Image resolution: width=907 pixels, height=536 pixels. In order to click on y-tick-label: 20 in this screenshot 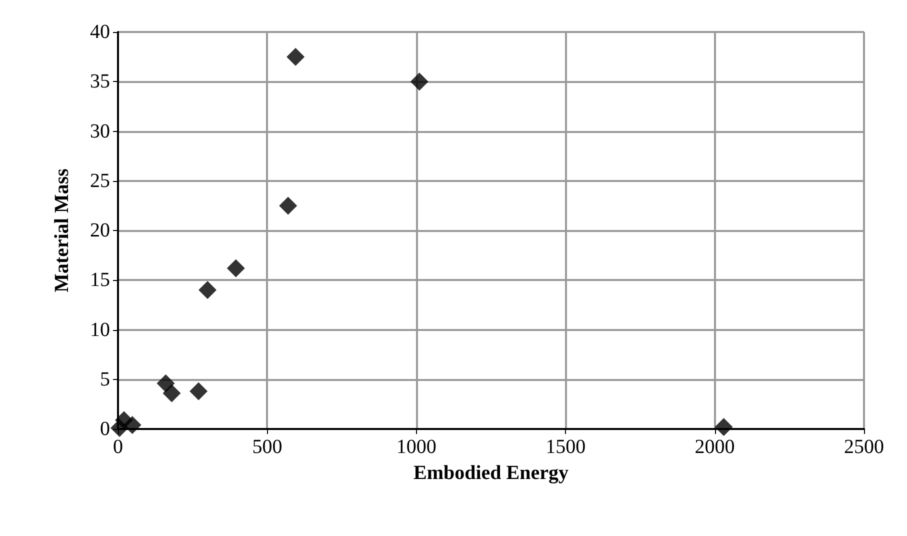, I will do `click(100, 231)`.